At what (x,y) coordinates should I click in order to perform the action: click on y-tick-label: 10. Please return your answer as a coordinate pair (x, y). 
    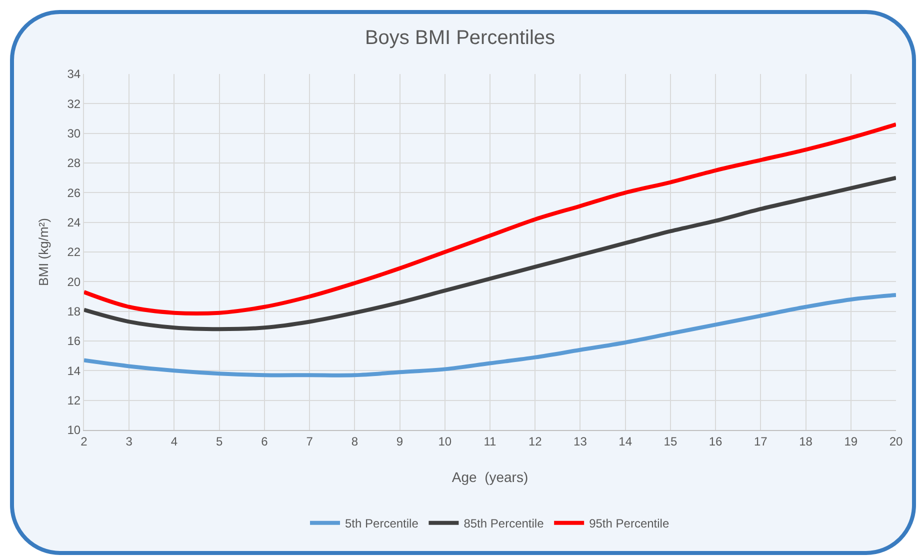
    Looking at the image, I should click on (74, 430).